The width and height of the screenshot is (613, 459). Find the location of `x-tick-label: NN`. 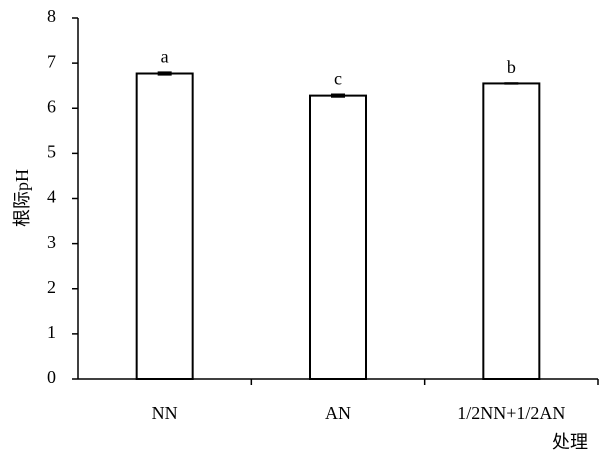

x-tick-label: NN is located at coordinates (165, 413).